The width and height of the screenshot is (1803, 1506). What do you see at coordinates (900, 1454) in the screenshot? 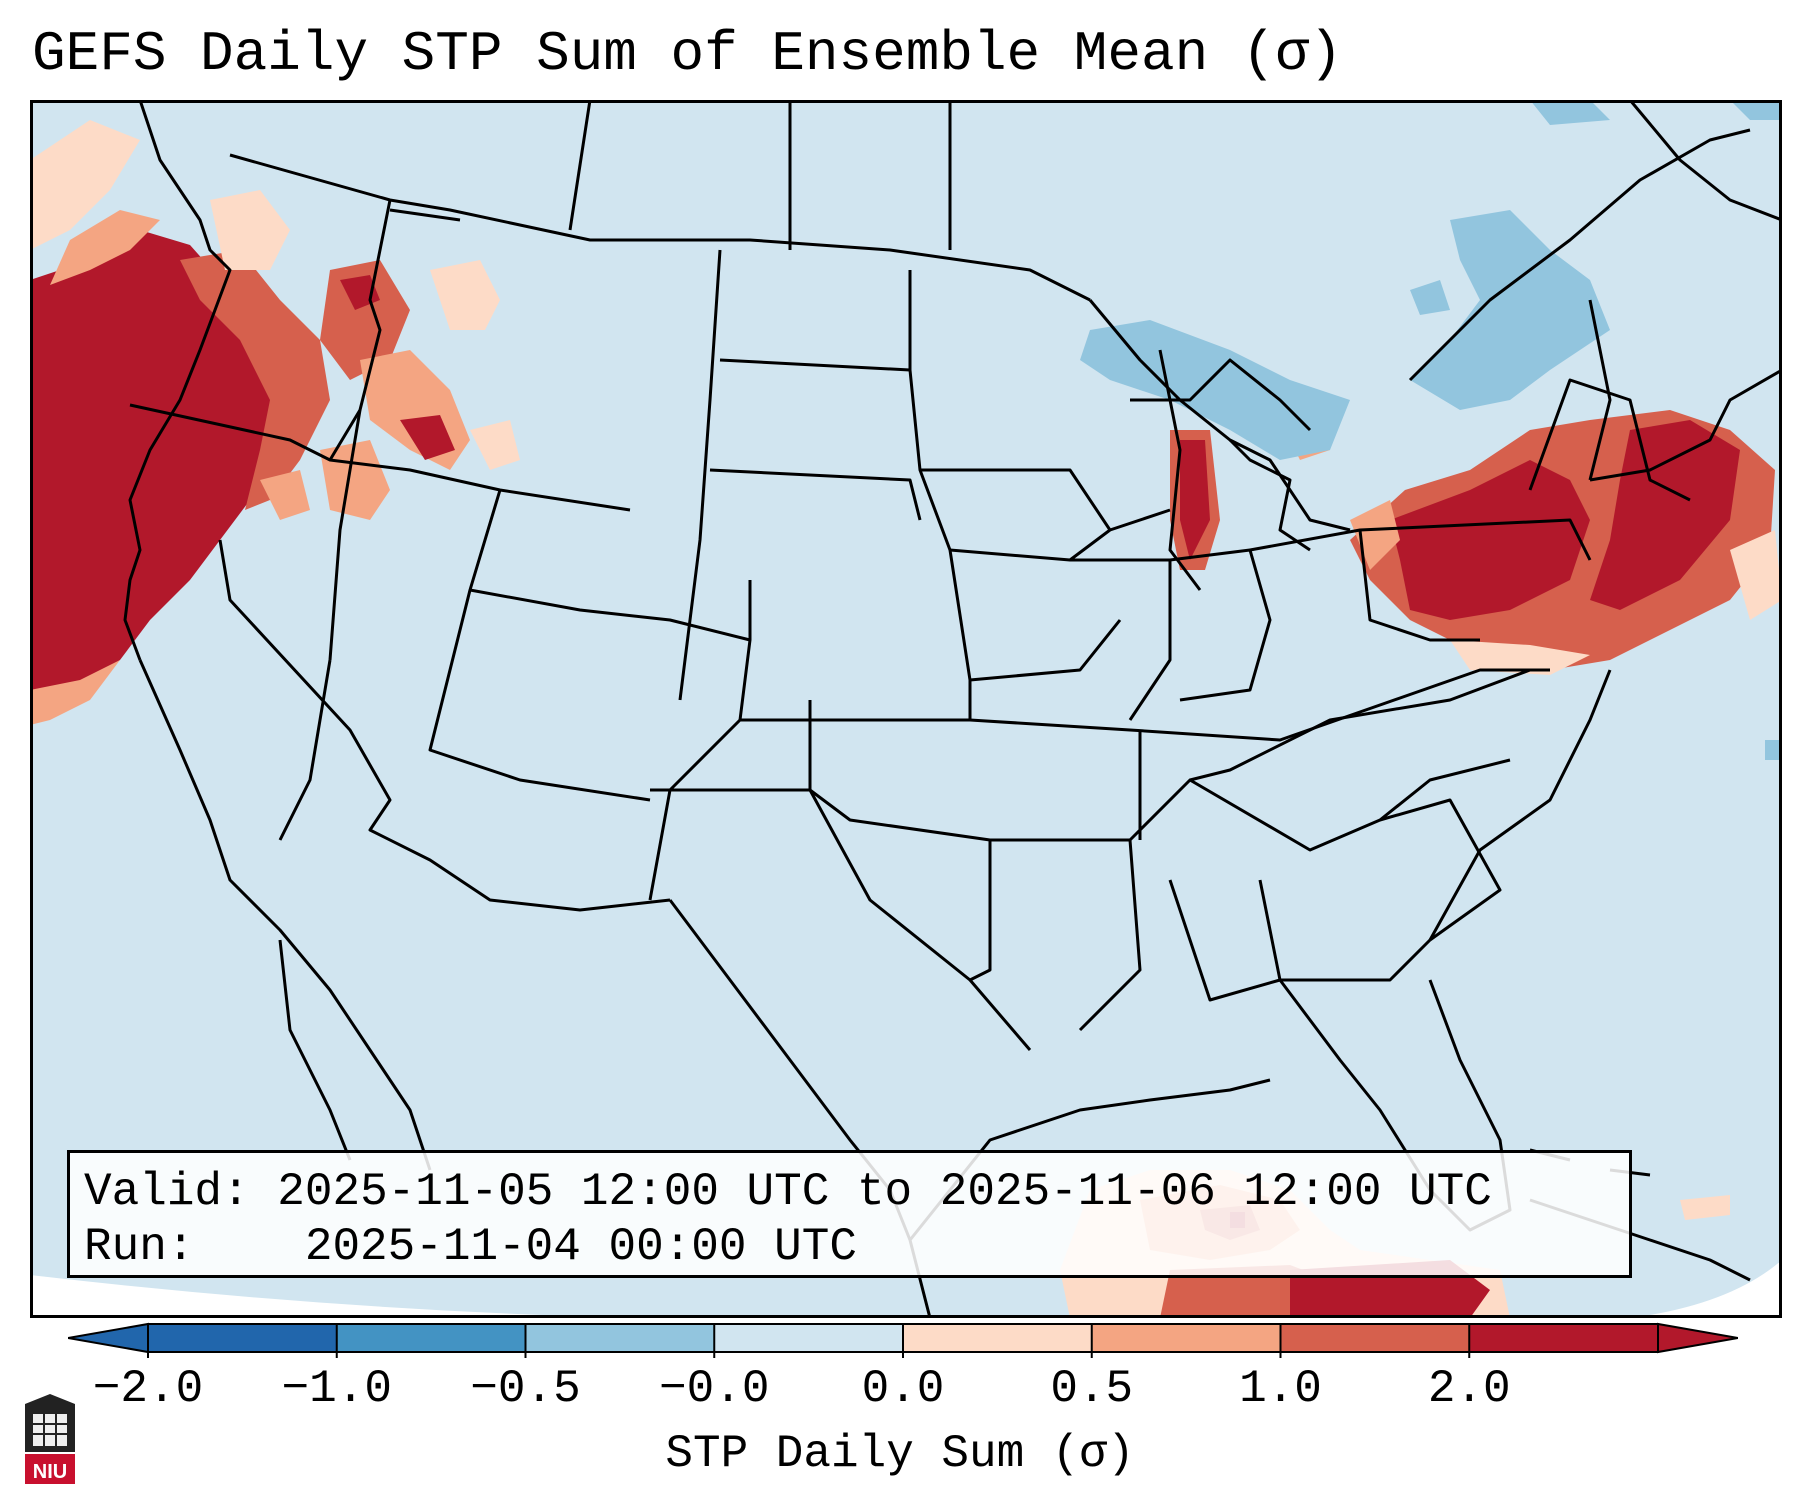
I see `colorbar-label: STP Daily Sum (σ)` at bounding box center [900, 1454].